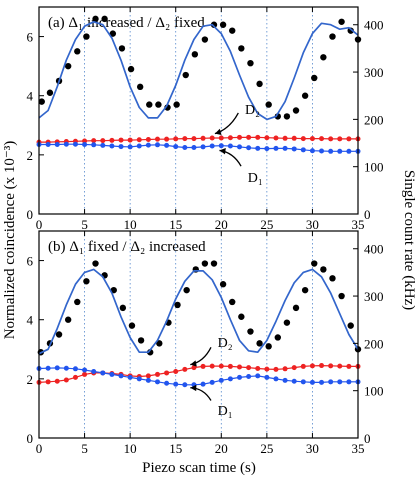 The height and width of the screenshot is (481, 415). Describe the element at coordinates (193, 363) in the screenshot. I see `panel-b-annotation-arrowhead` at that location.